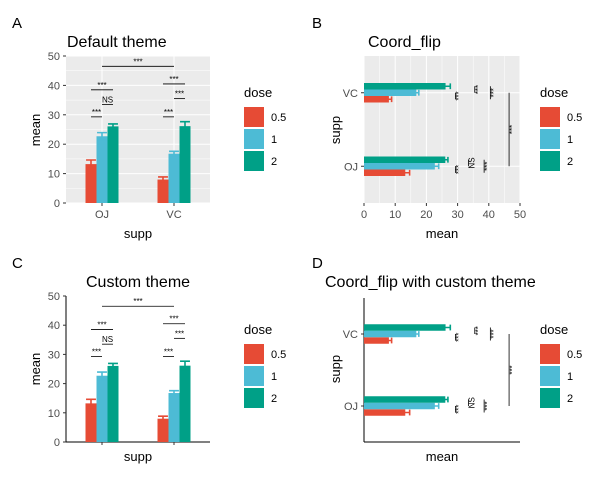 This screenshot has width=610, height=478. Describe the element at coordinates (54, 385) in the screenshot. I see `c-y-tick-label: 20` at that location.